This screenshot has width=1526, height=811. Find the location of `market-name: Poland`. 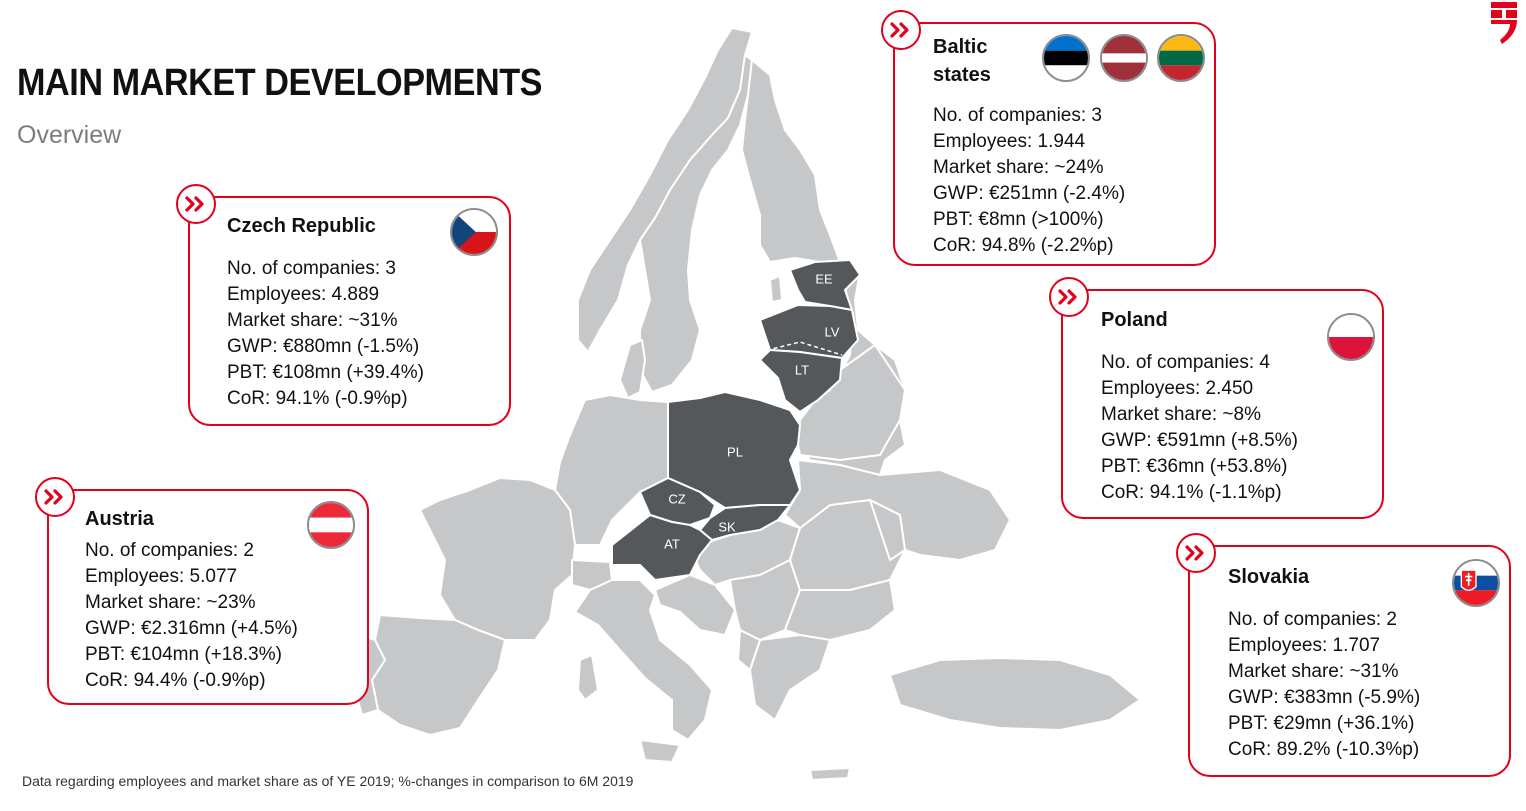

market-name: Poland is located at coordinates (1134, 320).